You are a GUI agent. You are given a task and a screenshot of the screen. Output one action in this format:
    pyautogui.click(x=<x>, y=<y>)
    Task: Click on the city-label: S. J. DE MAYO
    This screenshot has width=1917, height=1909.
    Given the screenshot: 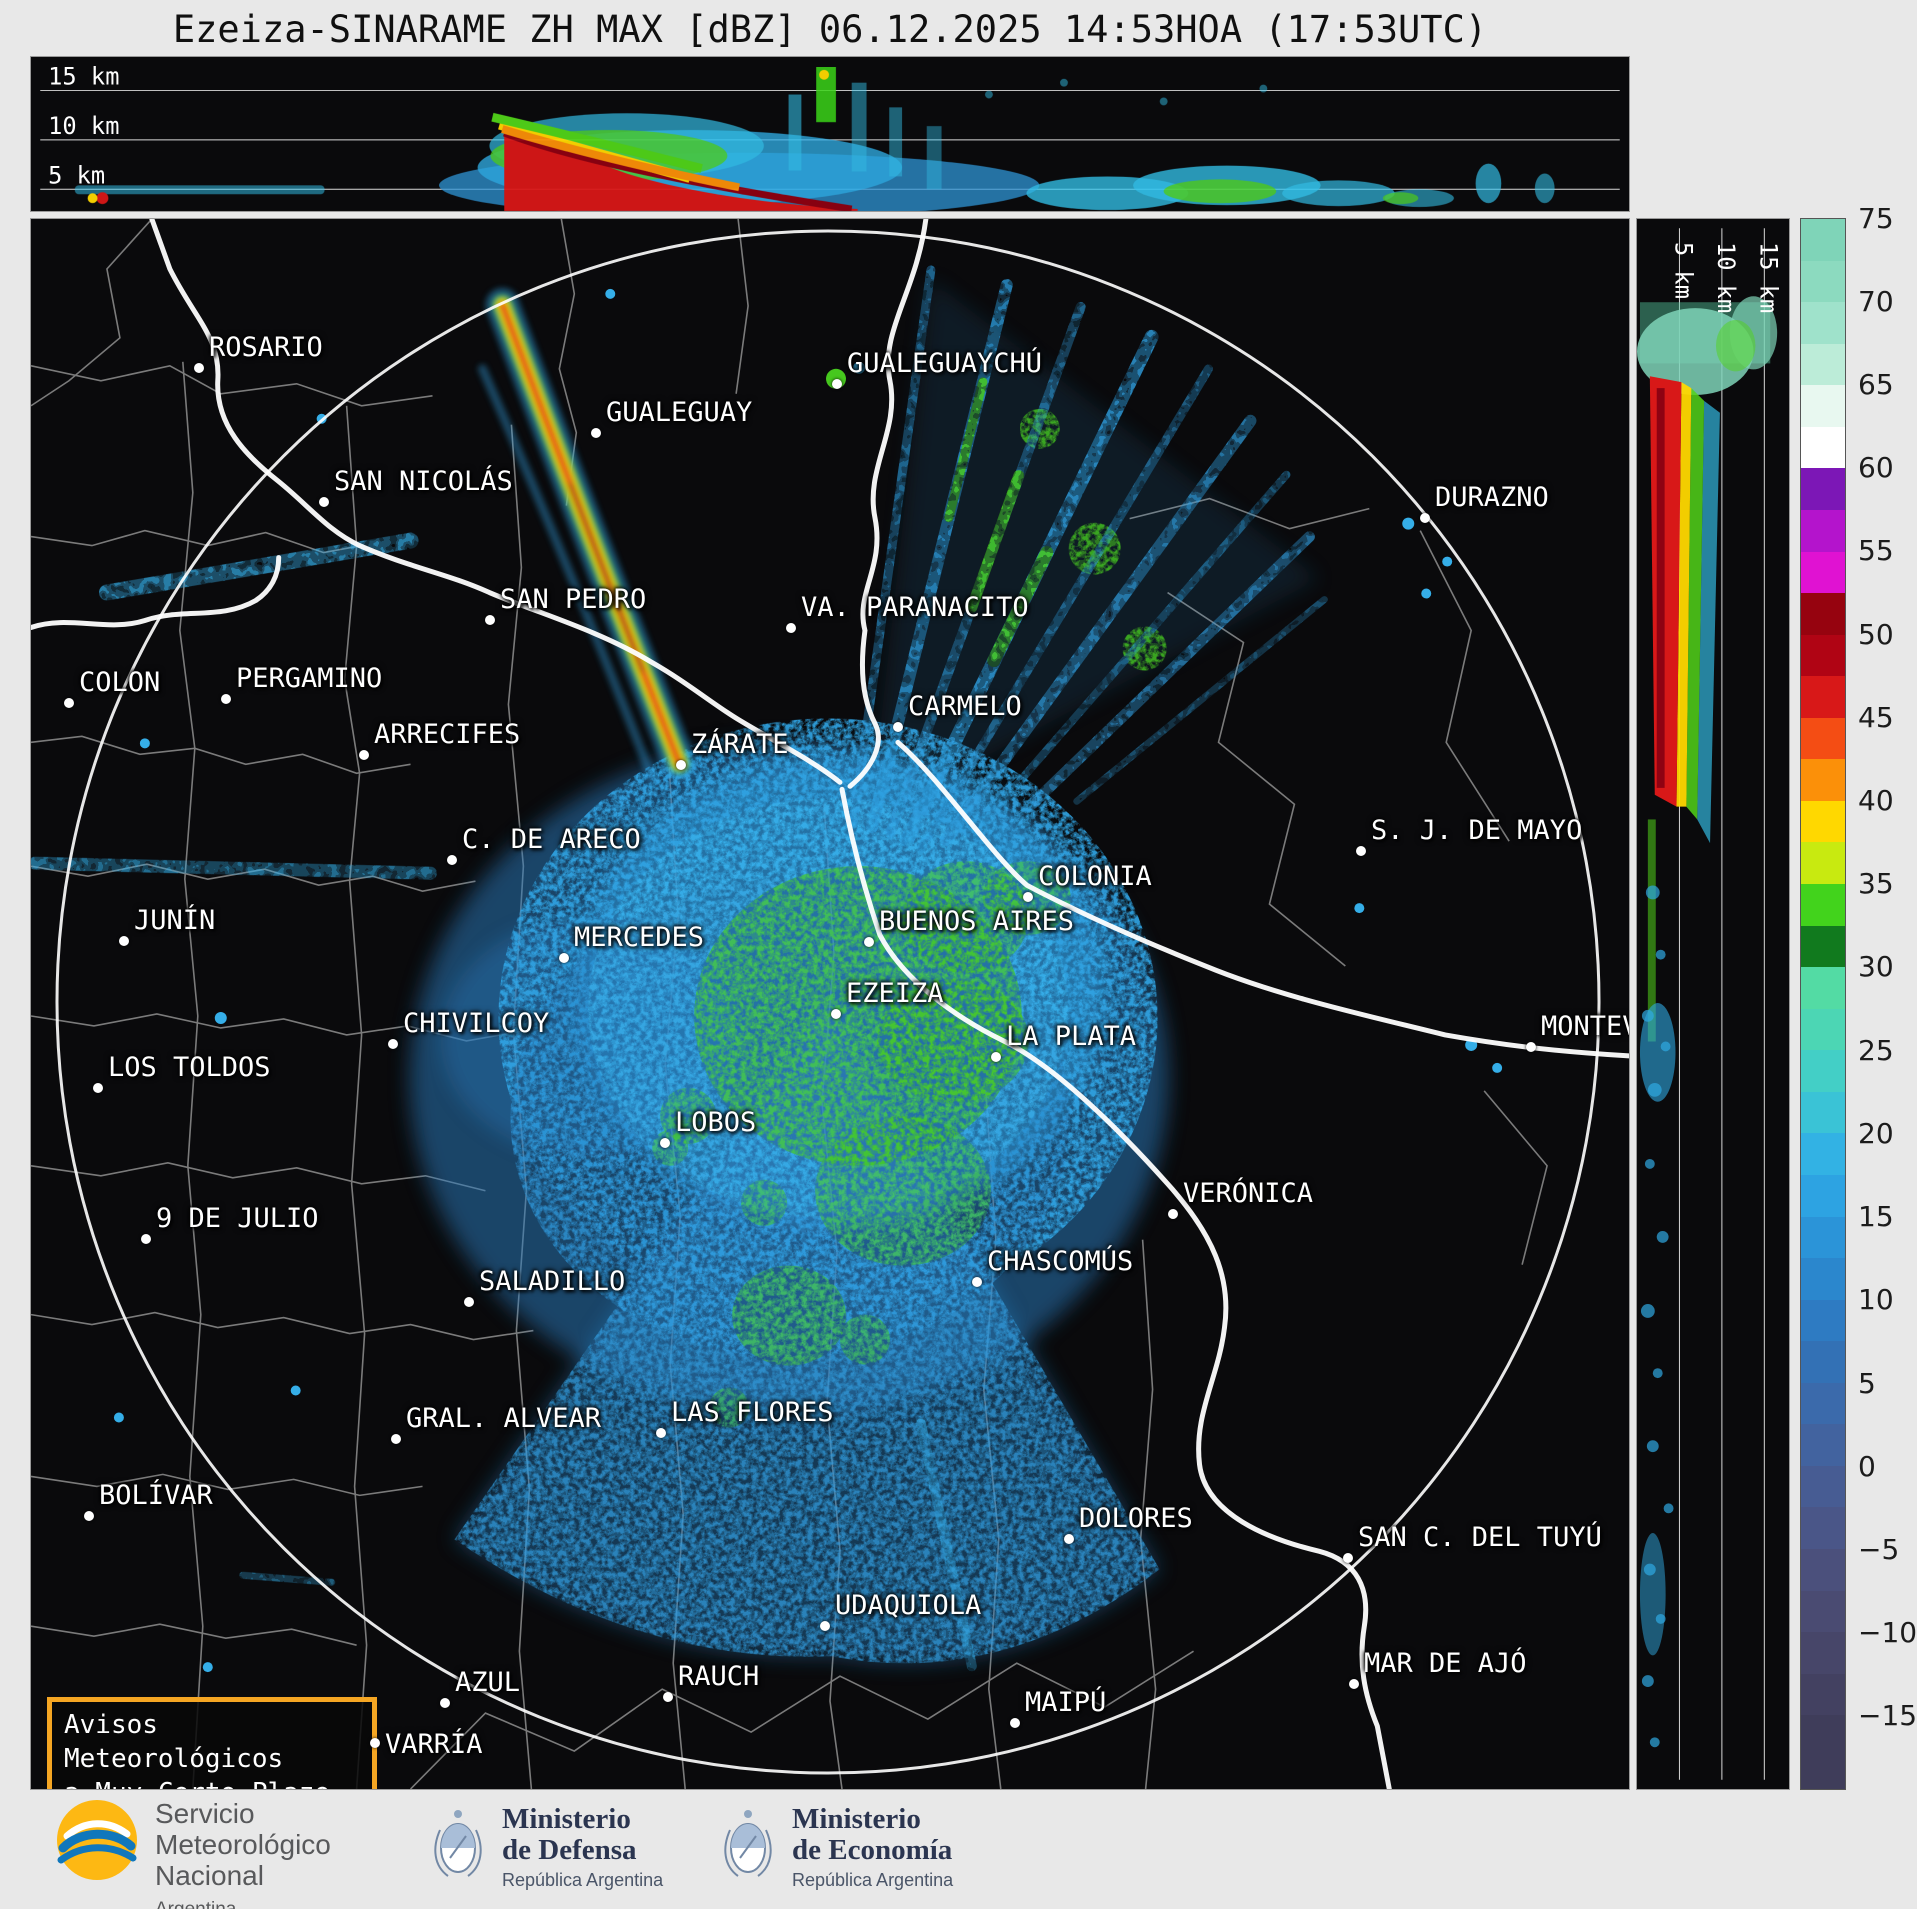 What is the action you would take?
    pyautogui.click(x=1477, y=830)
    